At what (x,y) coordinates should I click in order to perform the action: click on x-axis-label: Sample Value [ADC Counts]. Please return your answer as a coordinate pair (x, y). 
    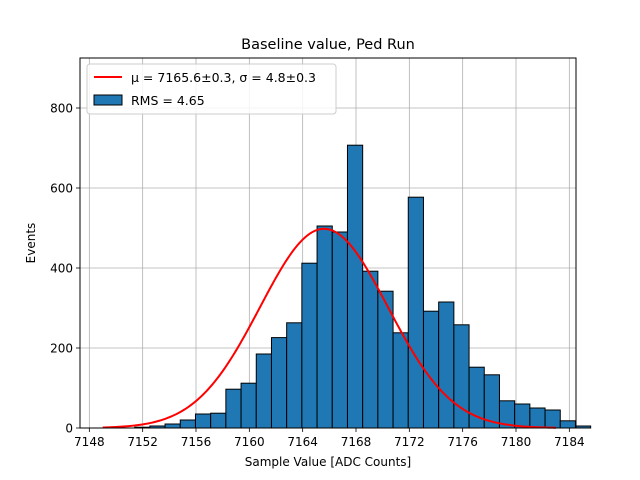
    Looking at the image, I should click on (328, 462).